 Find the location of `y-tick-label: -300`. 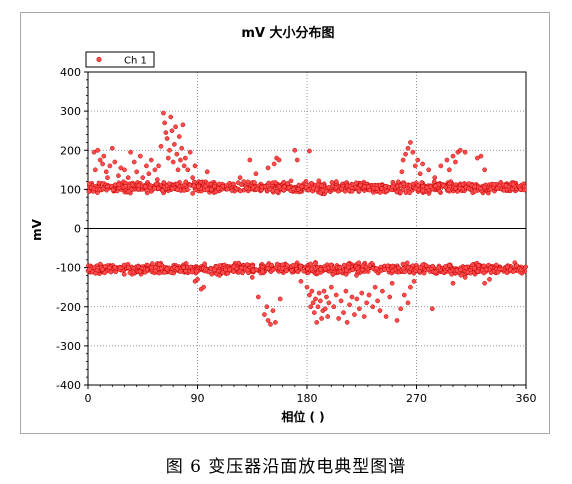

y-tick-label: -300 is located at coordinates (68, 346).